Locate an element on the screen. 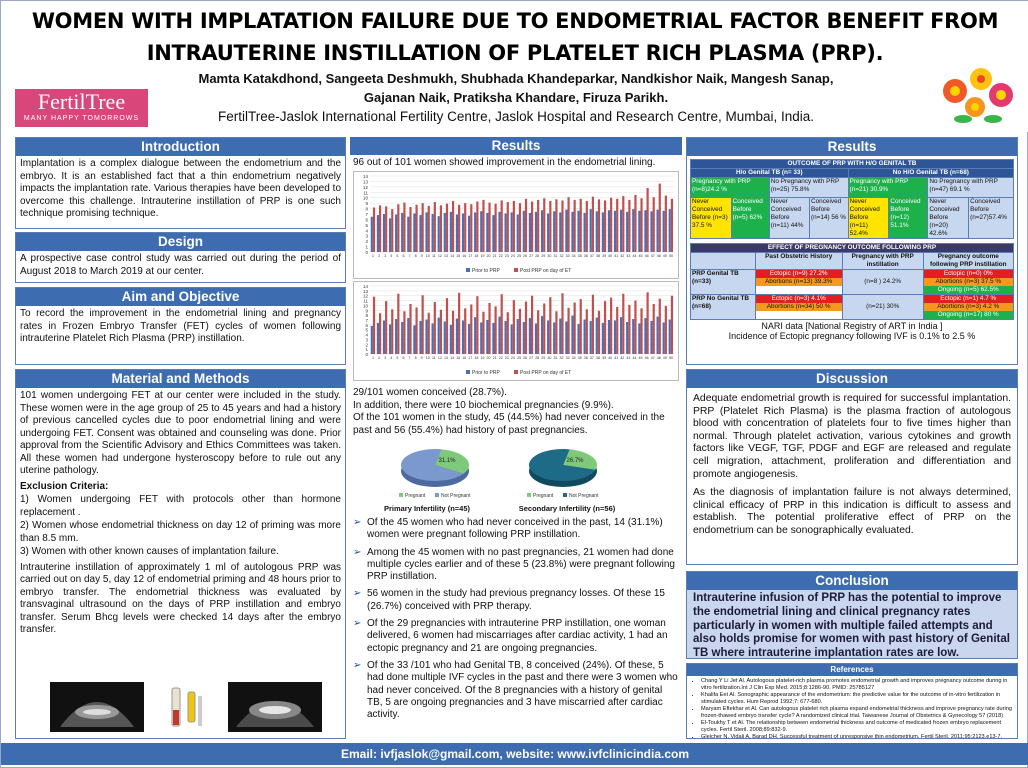  flower-logo-icon is located at coordinates (978, 95).